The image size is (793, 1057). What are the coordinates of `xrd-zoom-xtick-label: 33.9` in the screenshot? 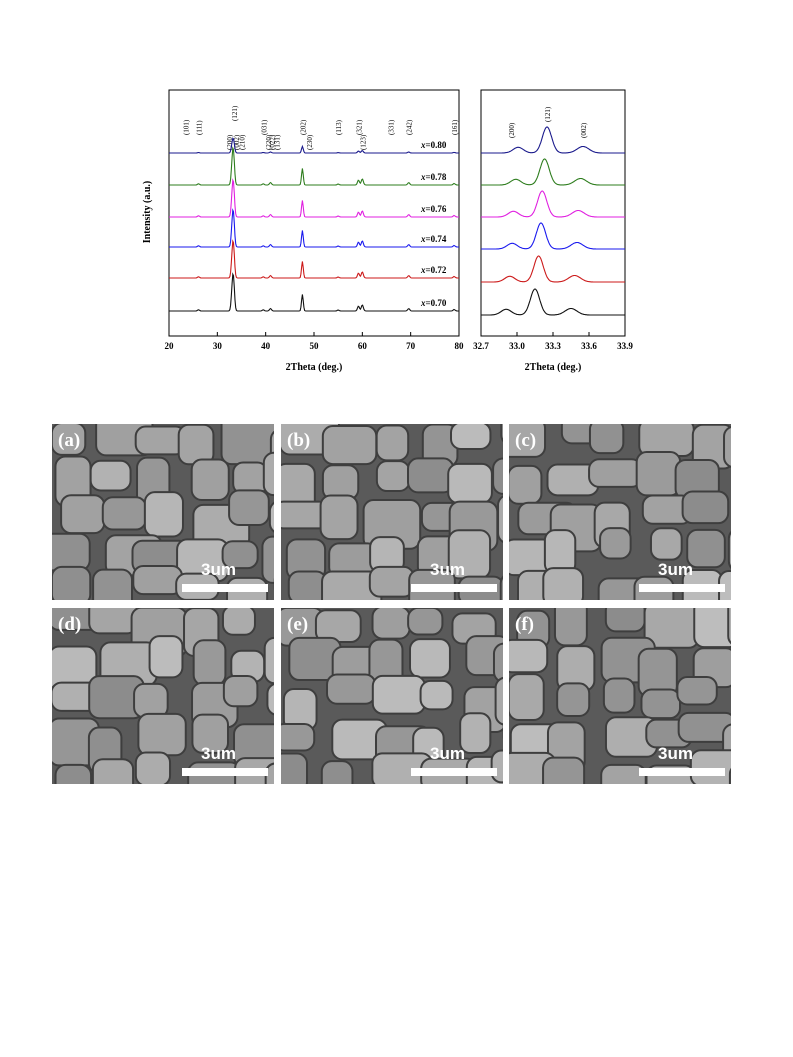 It's located at (625, 346).